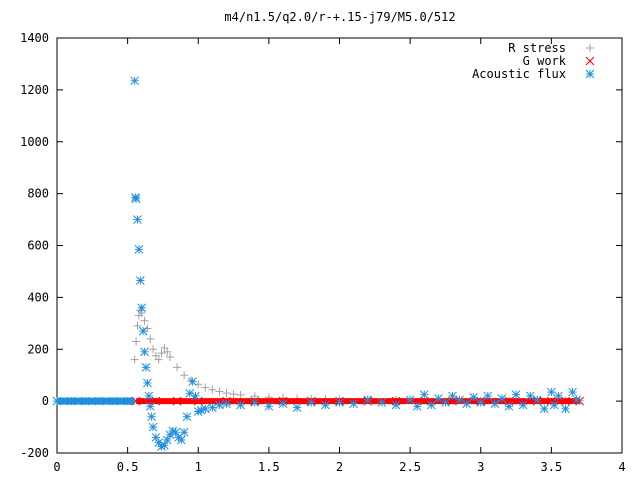 This screenshot has width=640, height=480. I want to click on x-tick-label: 4, so click(621, 467).